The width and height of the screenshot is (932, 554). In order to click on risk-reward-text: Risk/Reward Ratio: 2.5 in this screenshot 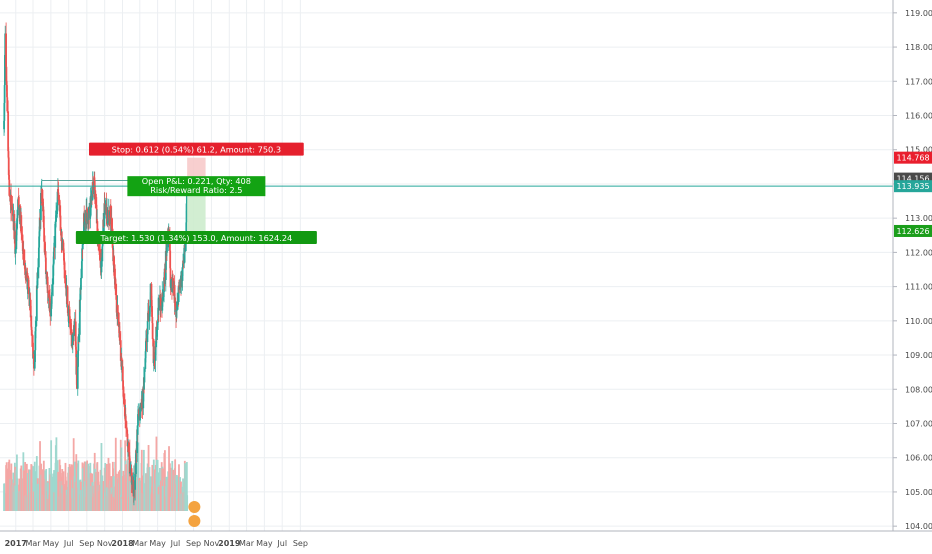, I will do `click(196, 190)`.